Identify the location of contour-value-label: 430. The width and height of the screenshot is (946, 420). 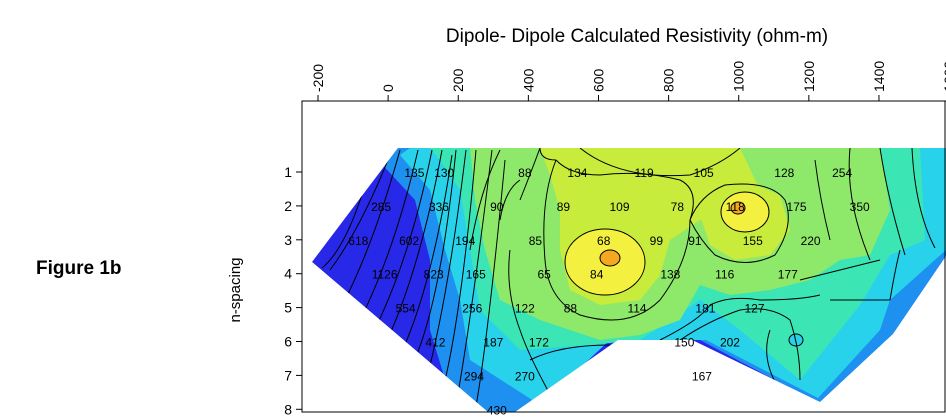
(497, 410).